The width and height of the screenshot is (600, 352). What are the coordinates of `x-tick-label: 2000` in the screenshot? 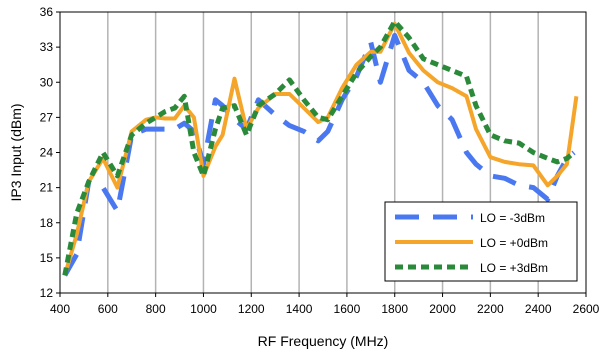 It's located at (442, 309).